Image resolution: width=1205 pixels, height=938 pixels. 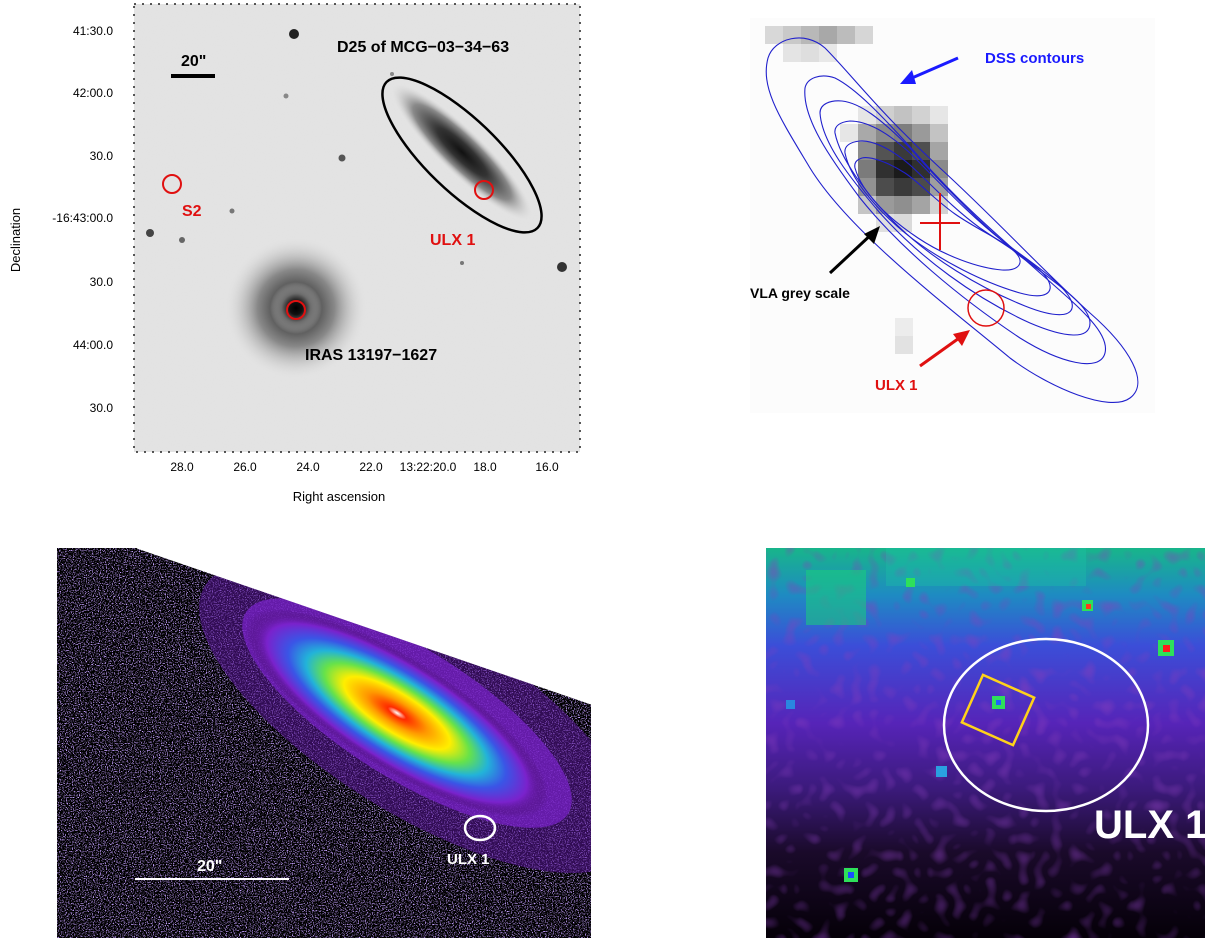 What do you see at coordinates (423, 47) in the screenshot?
I see `galaxy-label: D25 of MCG−03−34−63` at bounding box center [423, 47].